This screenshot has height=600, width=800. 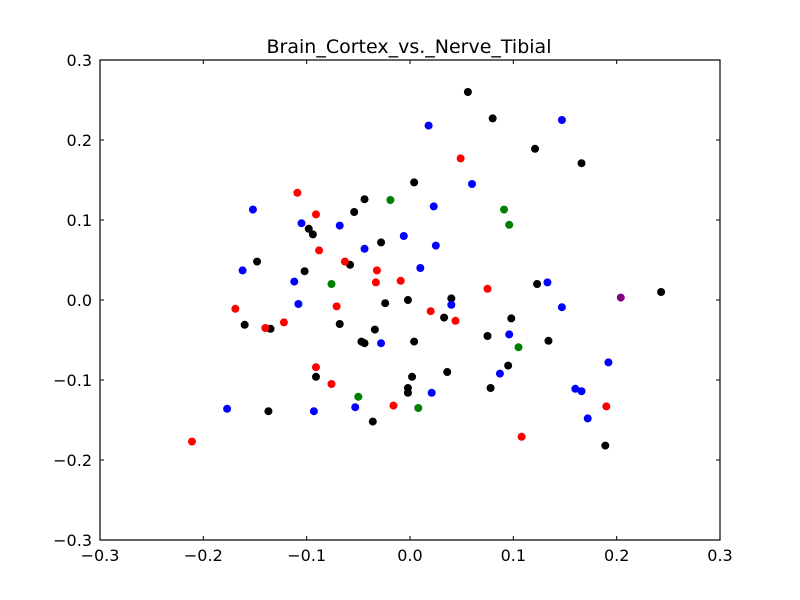 What do you see at coordinates (79, 300) in the screenshot?
I see `y-tick-label: 0.0` at bounding box center [79, 300].